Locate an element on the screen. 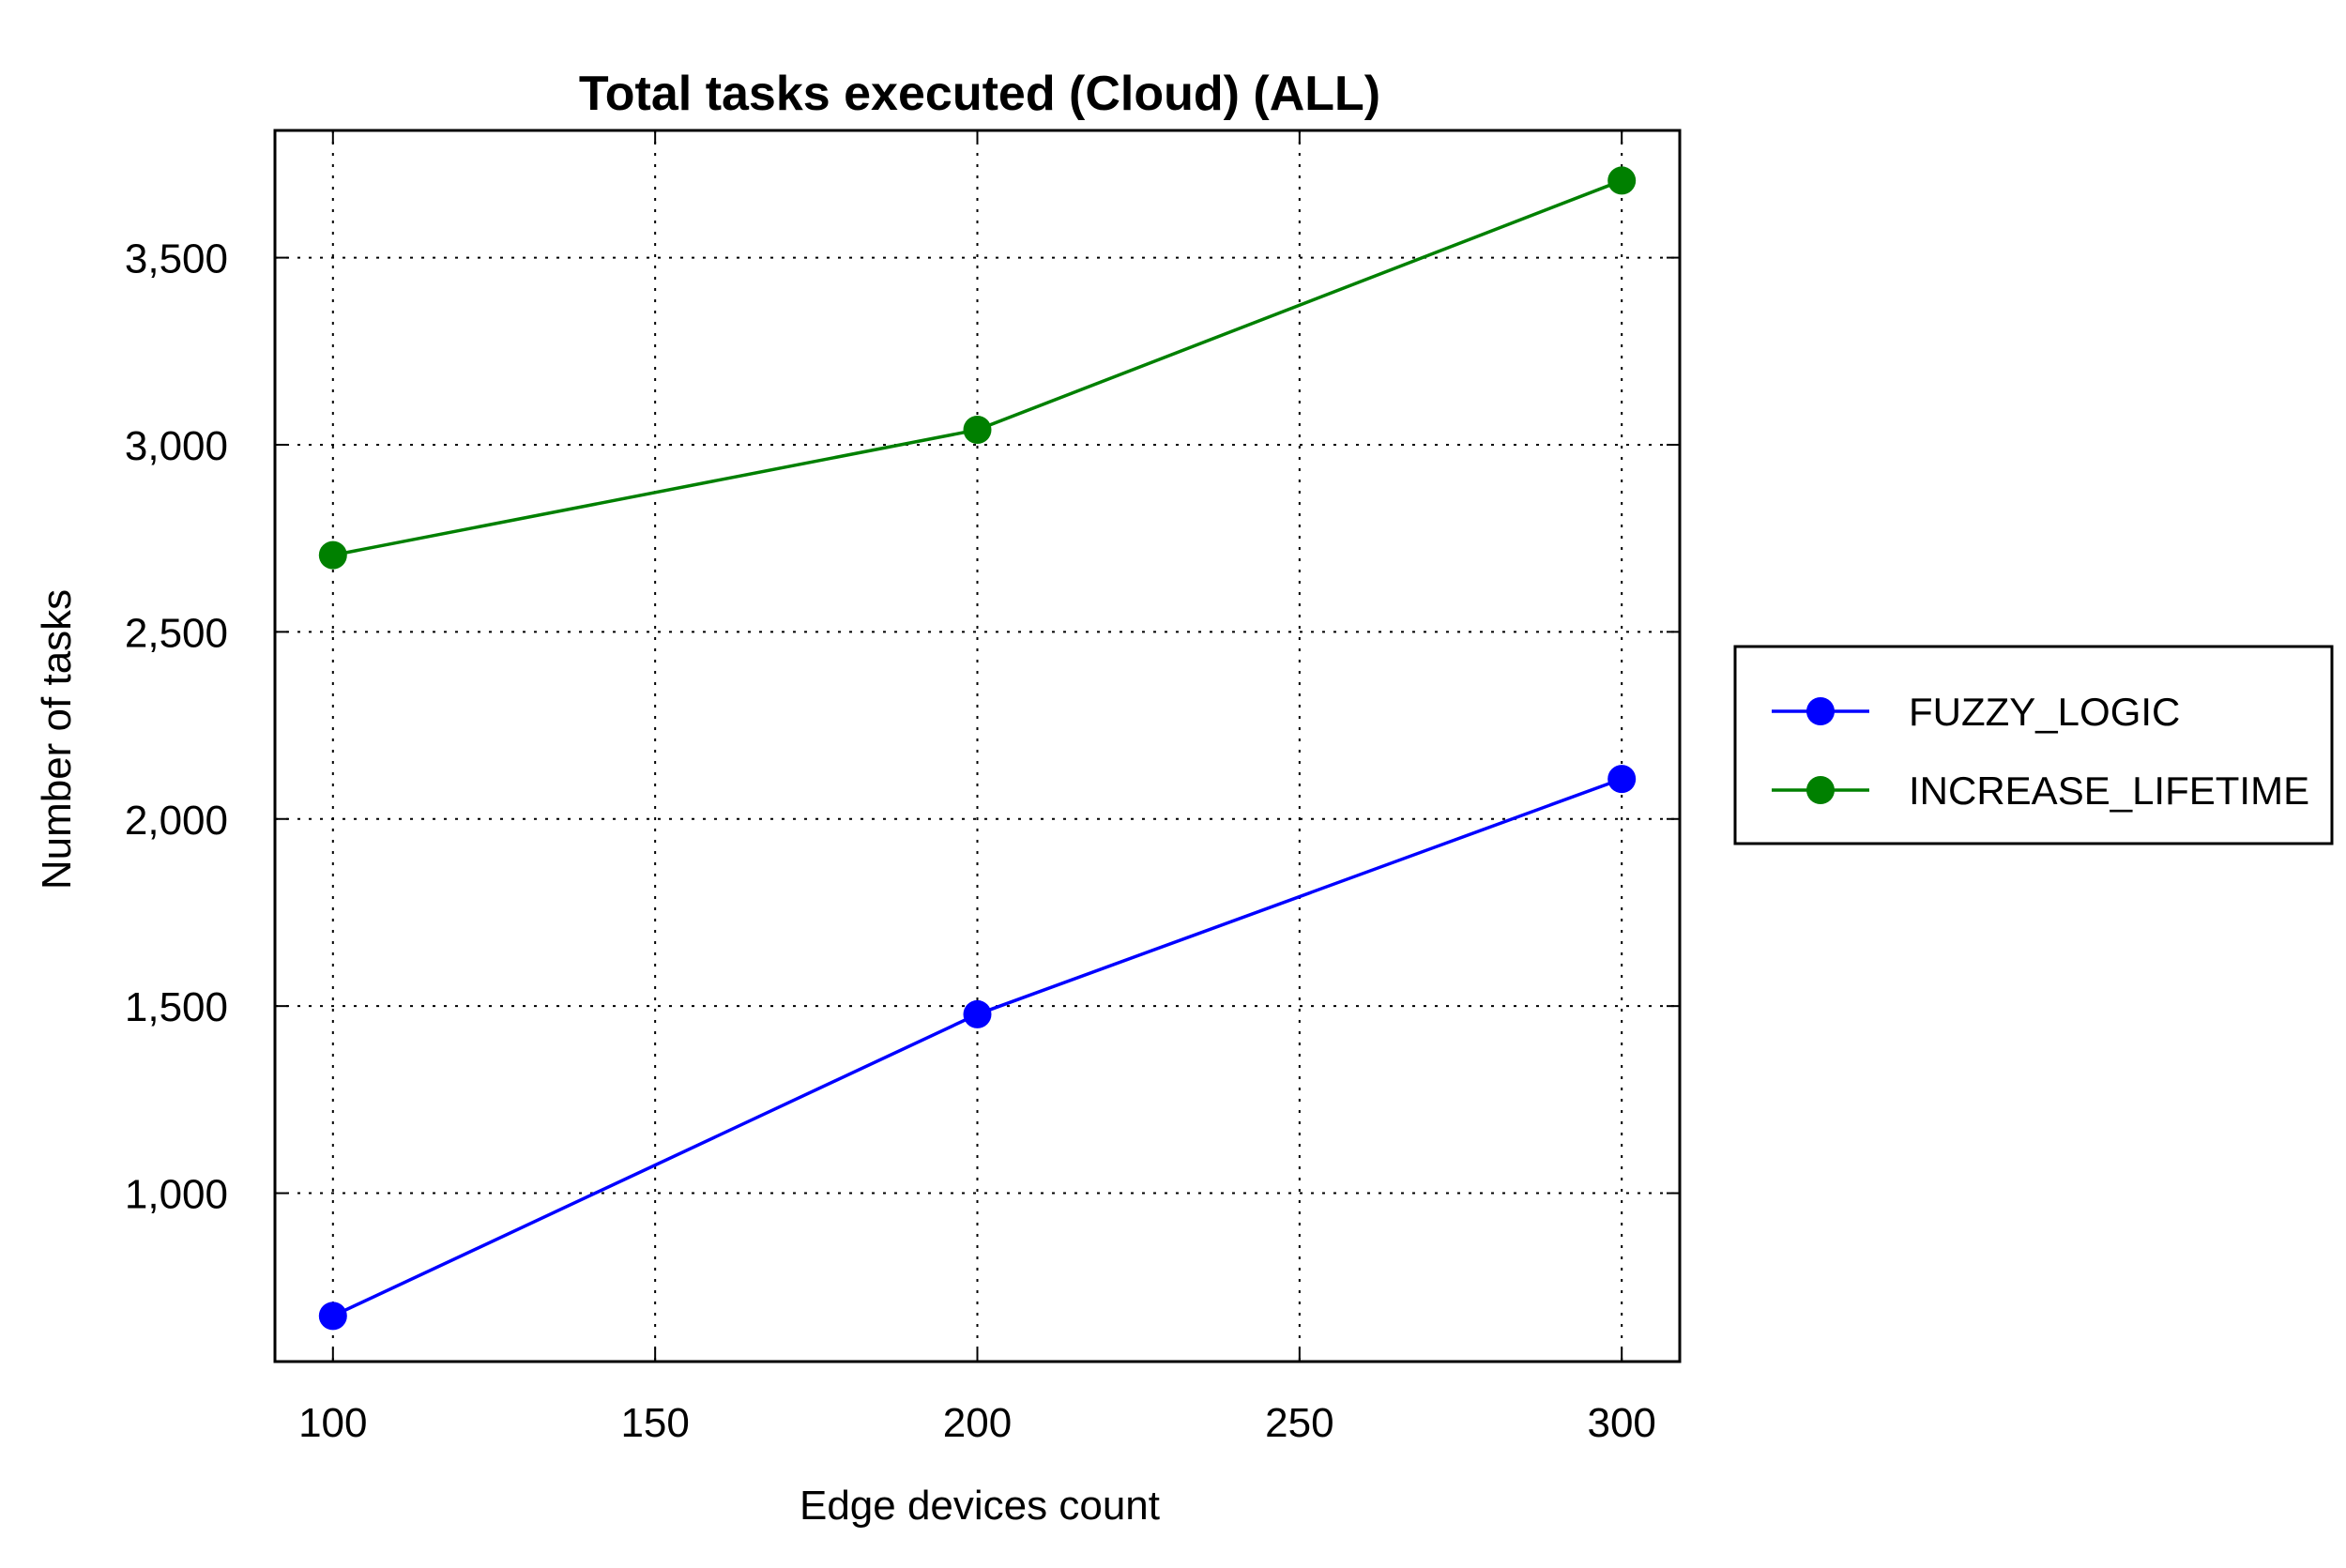  legend-box is located at coordinates (2033, 745).